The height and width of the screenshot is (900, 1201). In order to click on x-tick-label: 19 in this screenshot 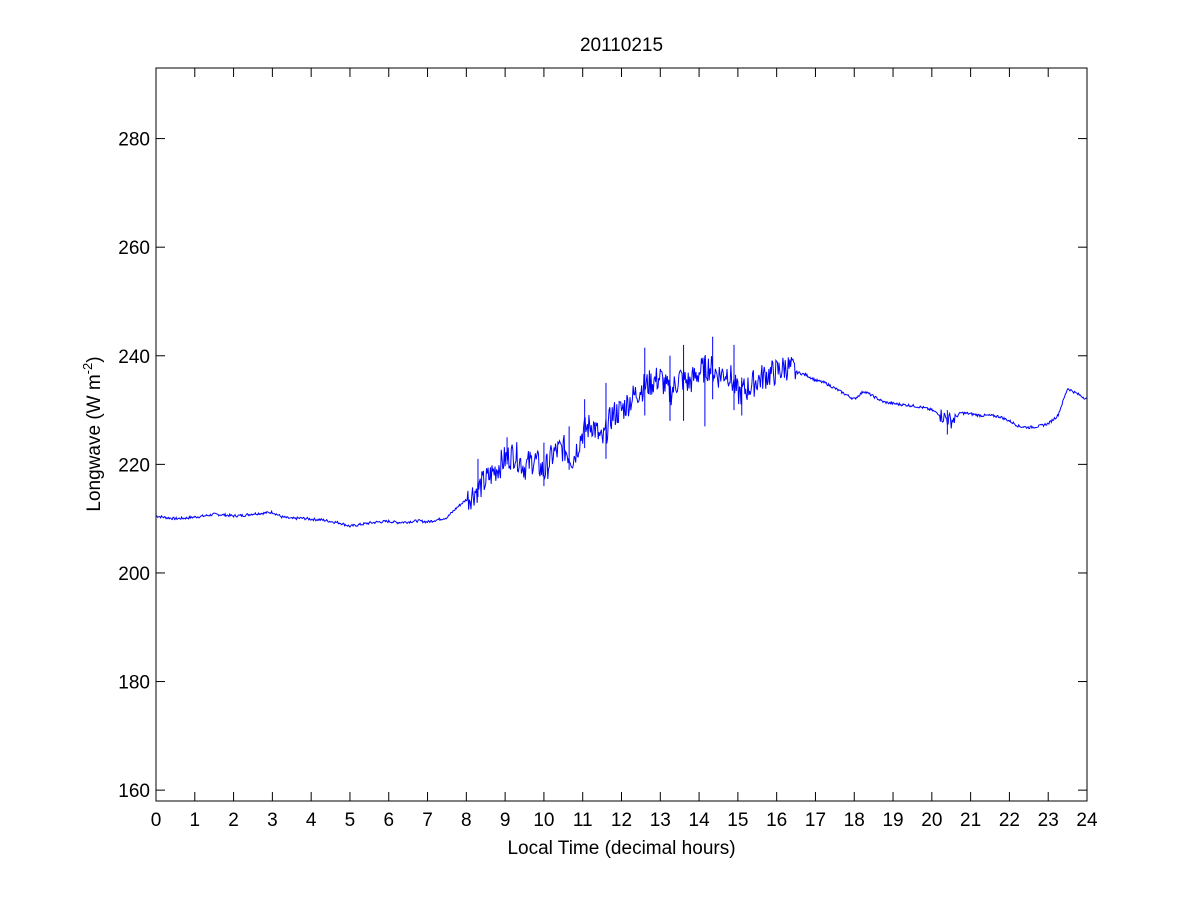, I will do `click(892, 820)`.